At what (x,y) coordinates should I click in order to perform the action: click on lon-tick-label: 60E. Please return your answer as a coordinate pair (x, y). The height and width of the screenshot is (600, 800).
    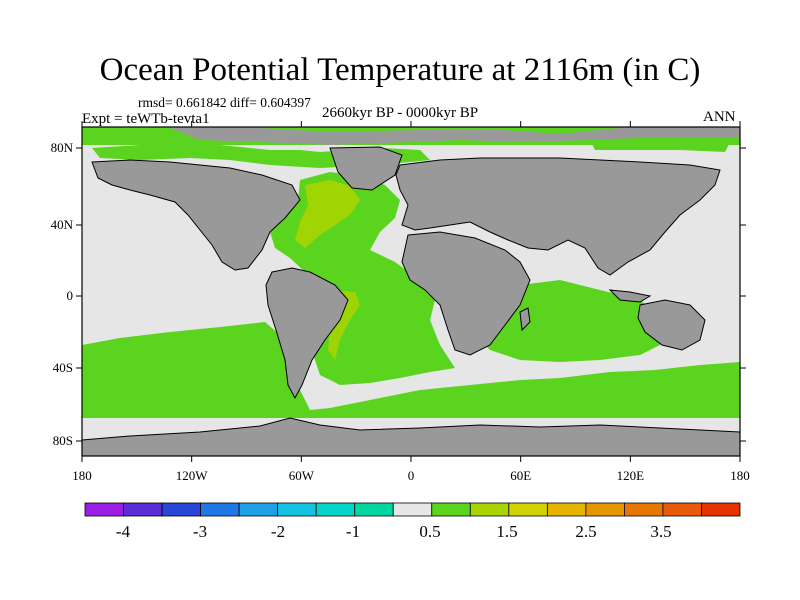
    Looking at the image, I should click on (520, 475).